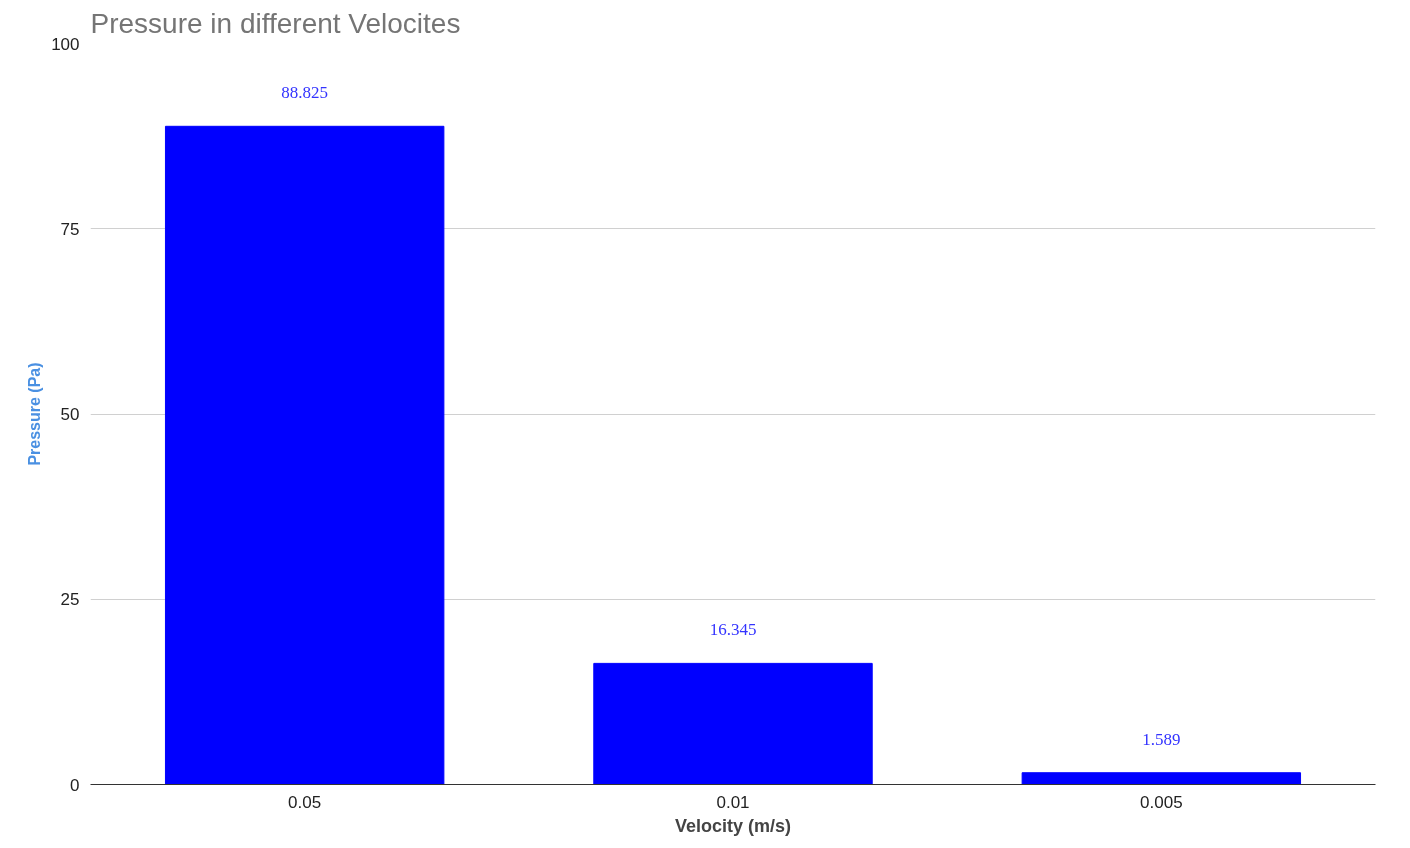 The width and height of the screenshot is (1410, 848). I want to click on data-label: 16.345, so click(733, 630).